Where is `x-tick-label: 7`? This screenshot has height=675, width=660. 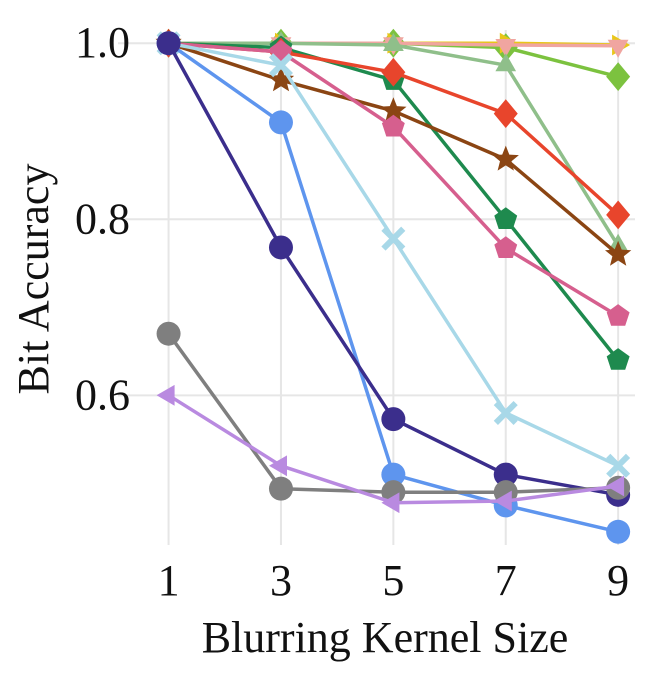
x-tick-label: 7 is located at coordinates (506, 580).